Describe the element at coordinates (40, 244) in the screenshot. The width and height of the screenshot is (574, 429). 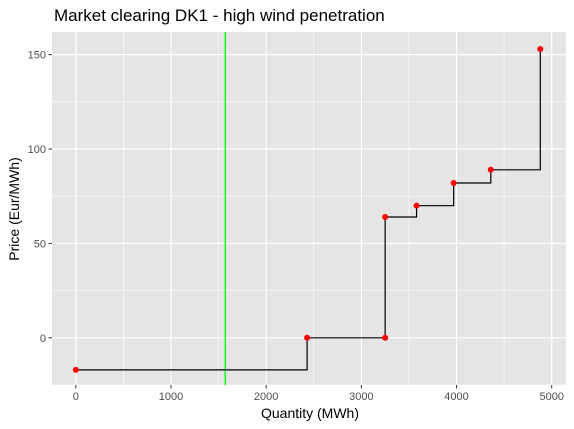
I see `y-tick-label: 50` at that location.